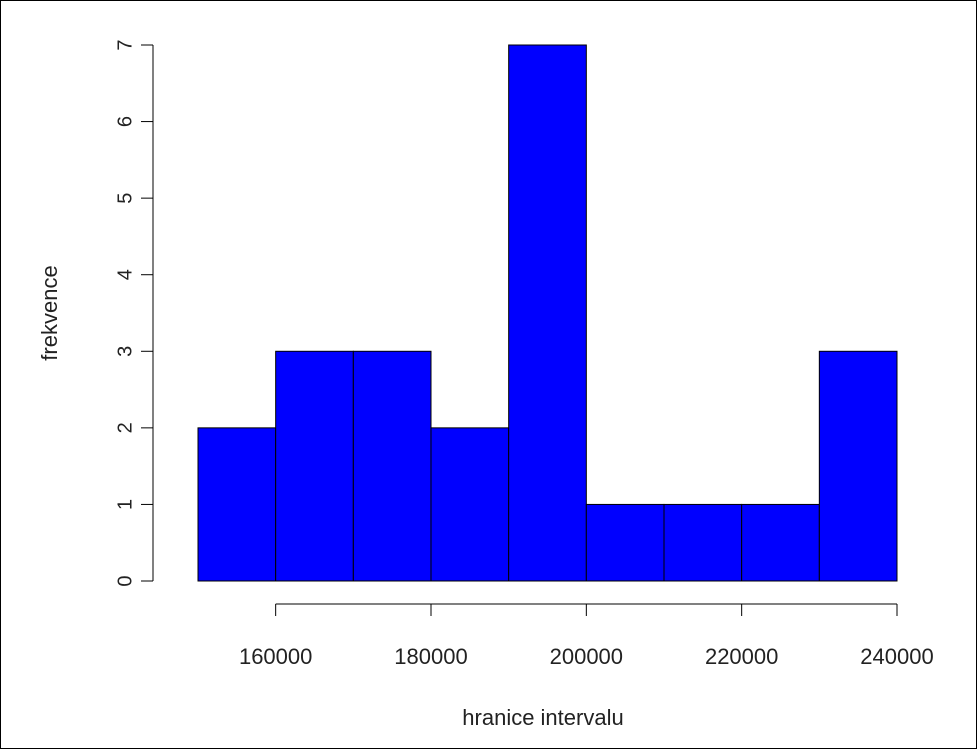  I want to click on x-axis: 160000 180000 200000 220000 240000, so click(586, 636).